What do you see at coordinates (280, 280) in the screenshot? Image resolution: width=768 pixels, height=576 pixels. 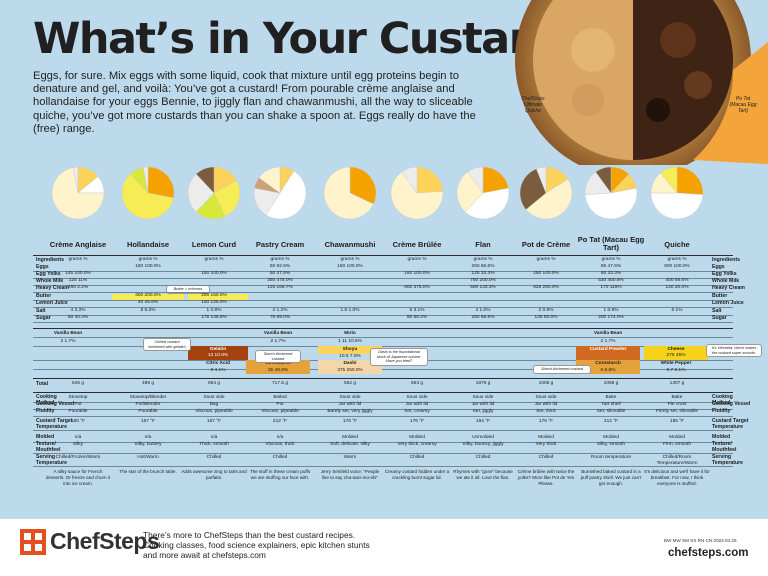 I see `ingredient-cell: 350 475.0%` at bounding box center [280, 280].